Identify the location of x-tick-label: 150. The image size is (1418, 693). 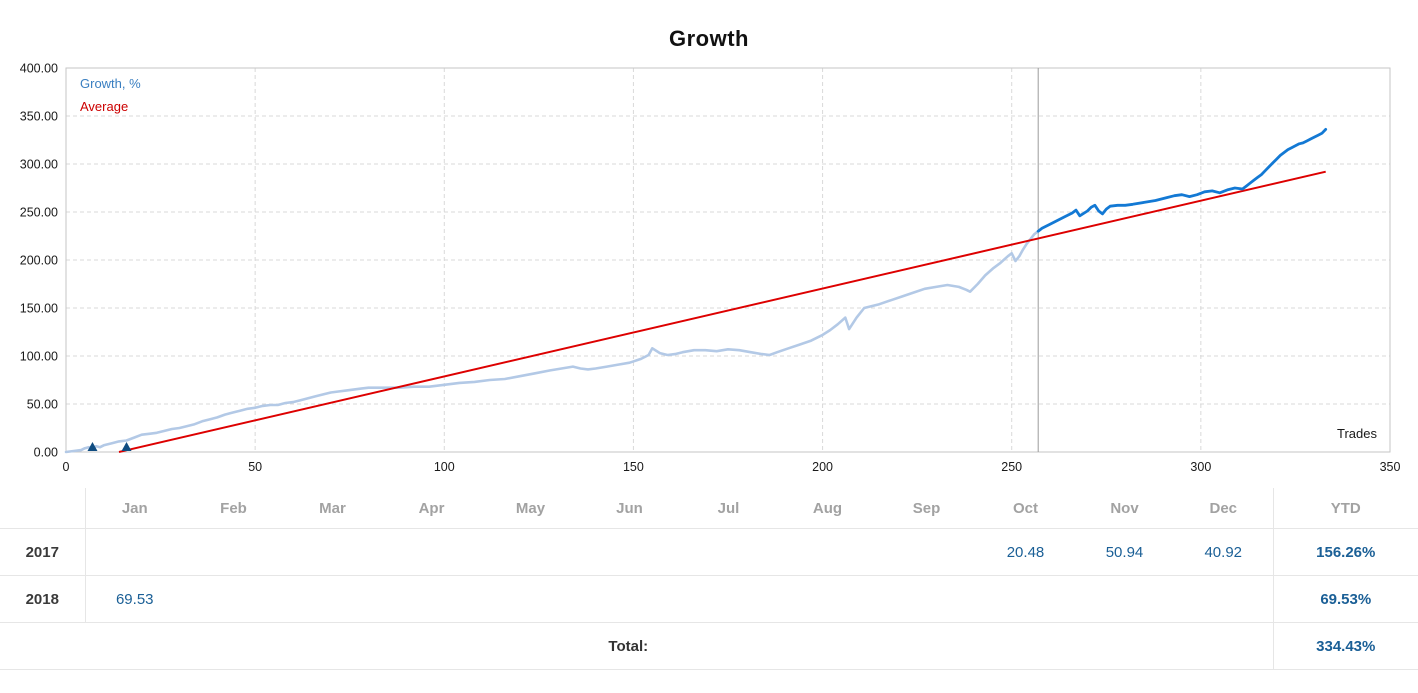
(633, 467).